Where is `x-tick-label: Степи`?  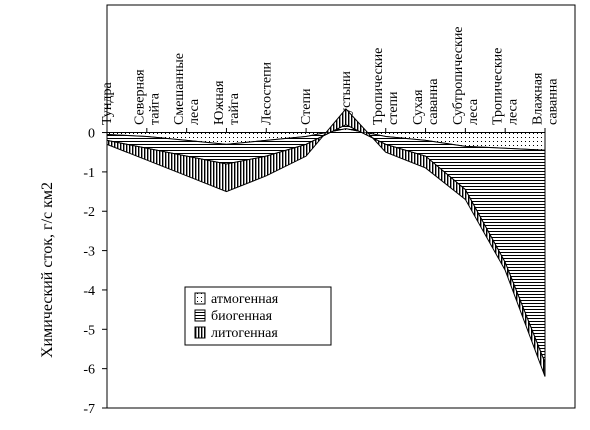 x-tick-label: Степи is located at coordinates (306, 106).